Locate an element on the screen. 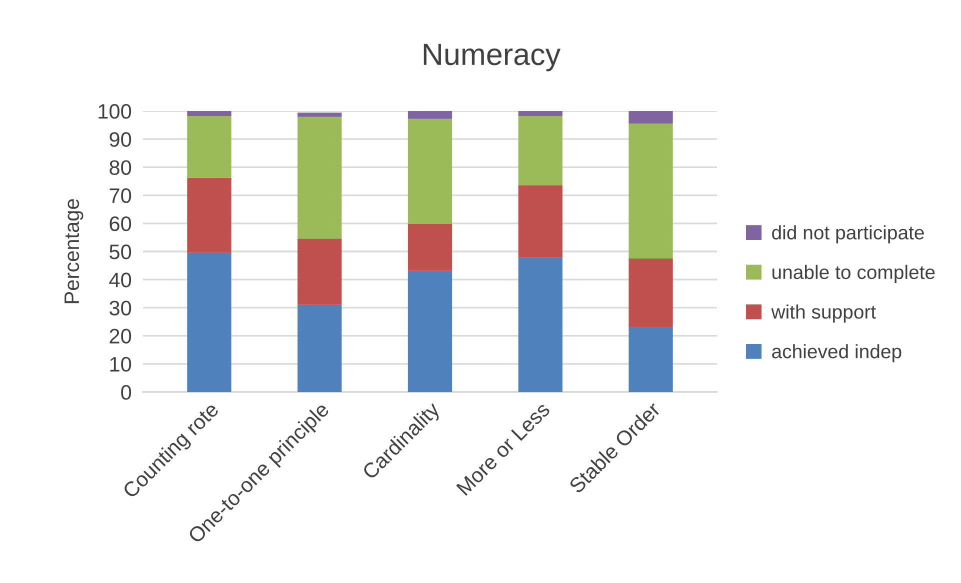 Image resolution: width=961 pixels, height=583 pixels. y-tick-label: 70 is located at coordinates (121, 196).